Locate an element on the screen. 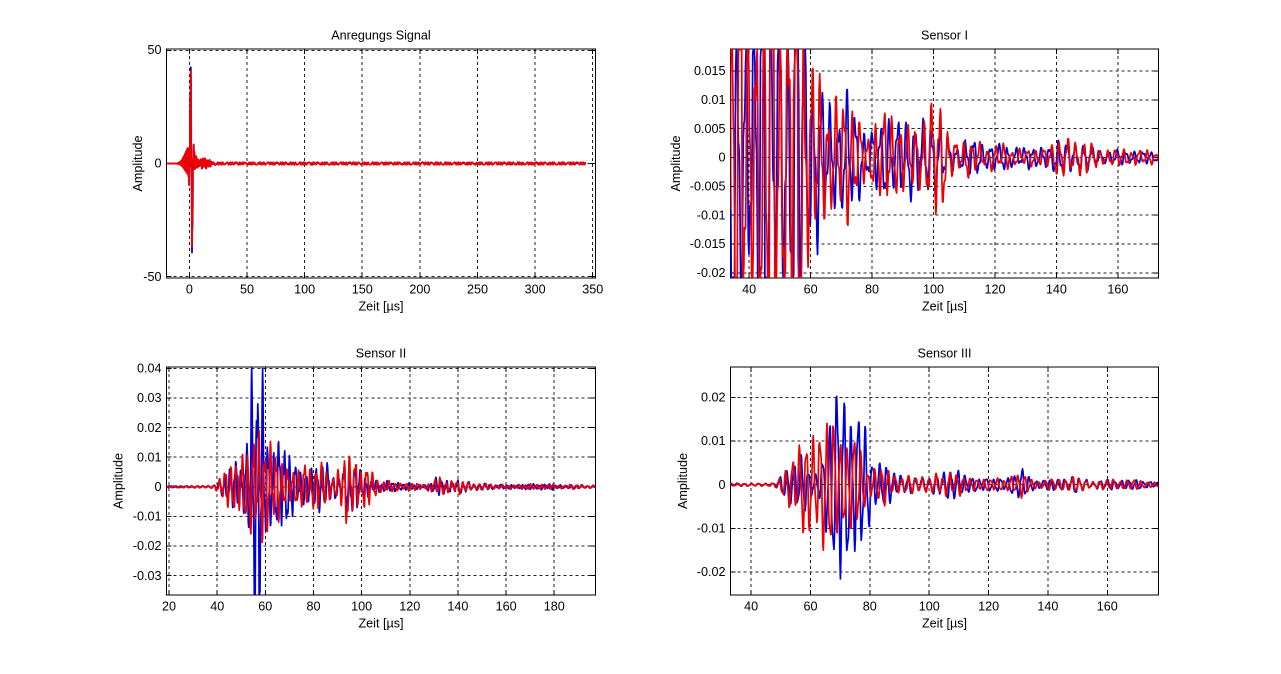 The image size is (1281, 674). svg-text: 200 is located at coordinates (419, 290).